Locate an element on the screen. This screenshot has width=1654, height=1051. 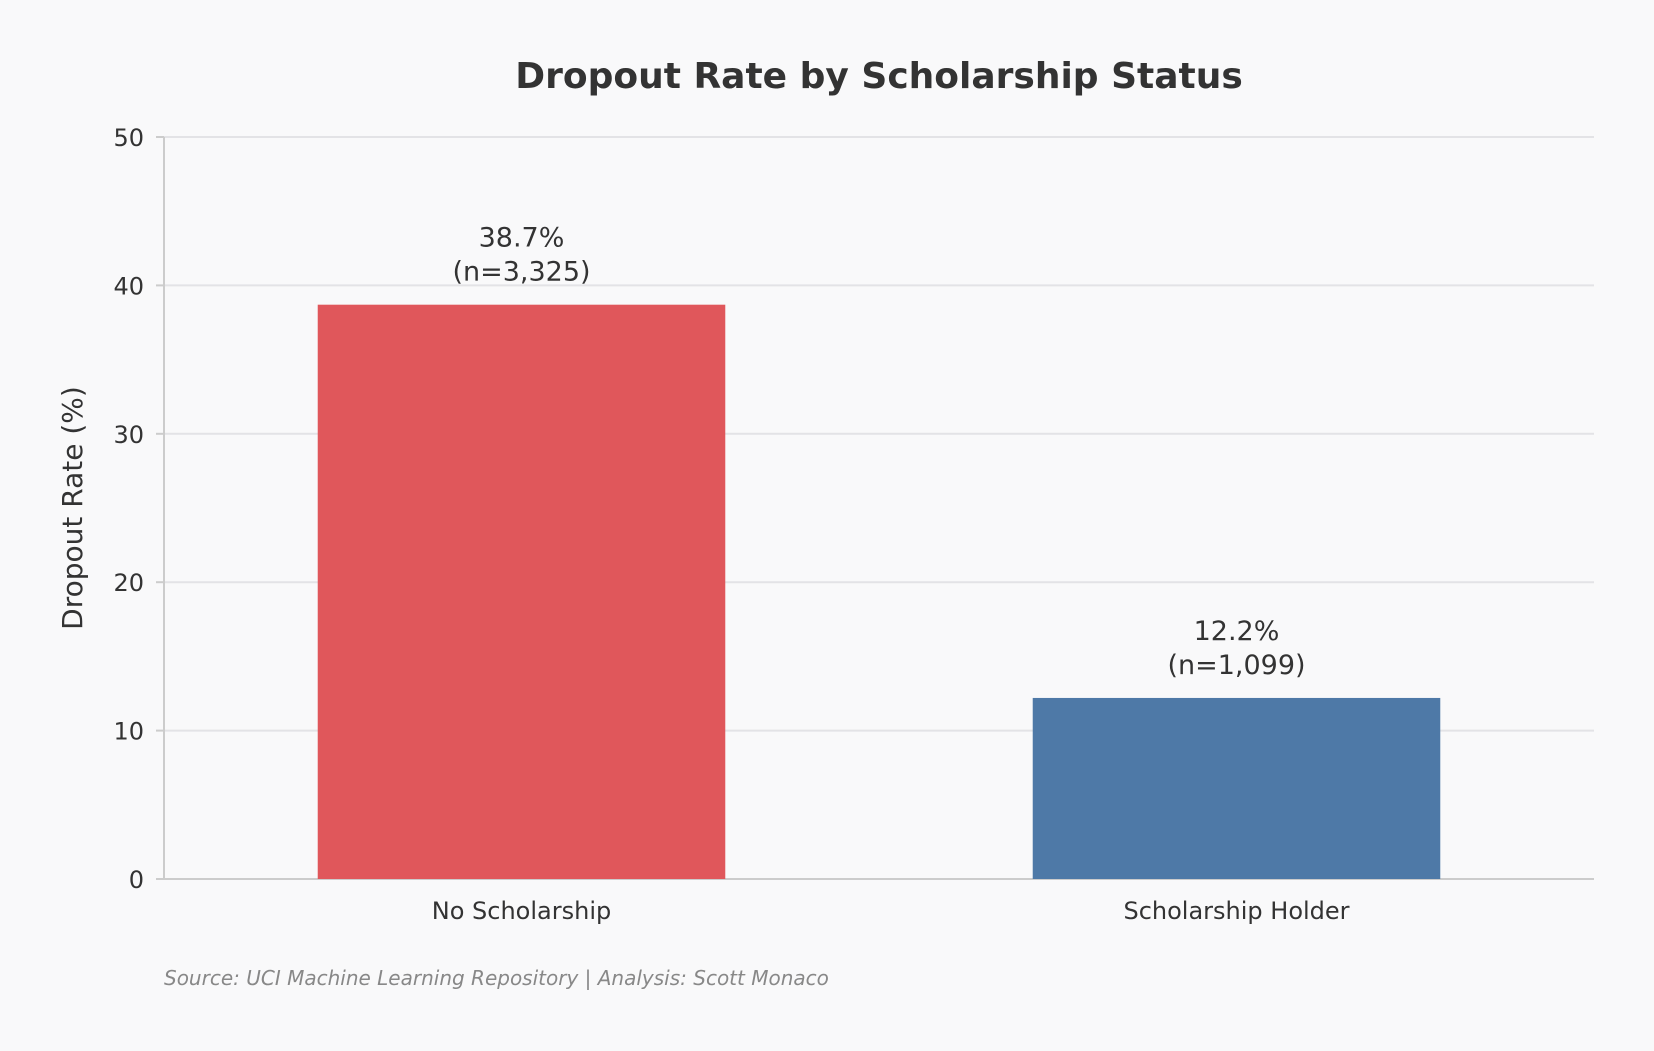
x-tick-labels: No Scholarship Scholarship Holder is located at coordinates (891, 911).